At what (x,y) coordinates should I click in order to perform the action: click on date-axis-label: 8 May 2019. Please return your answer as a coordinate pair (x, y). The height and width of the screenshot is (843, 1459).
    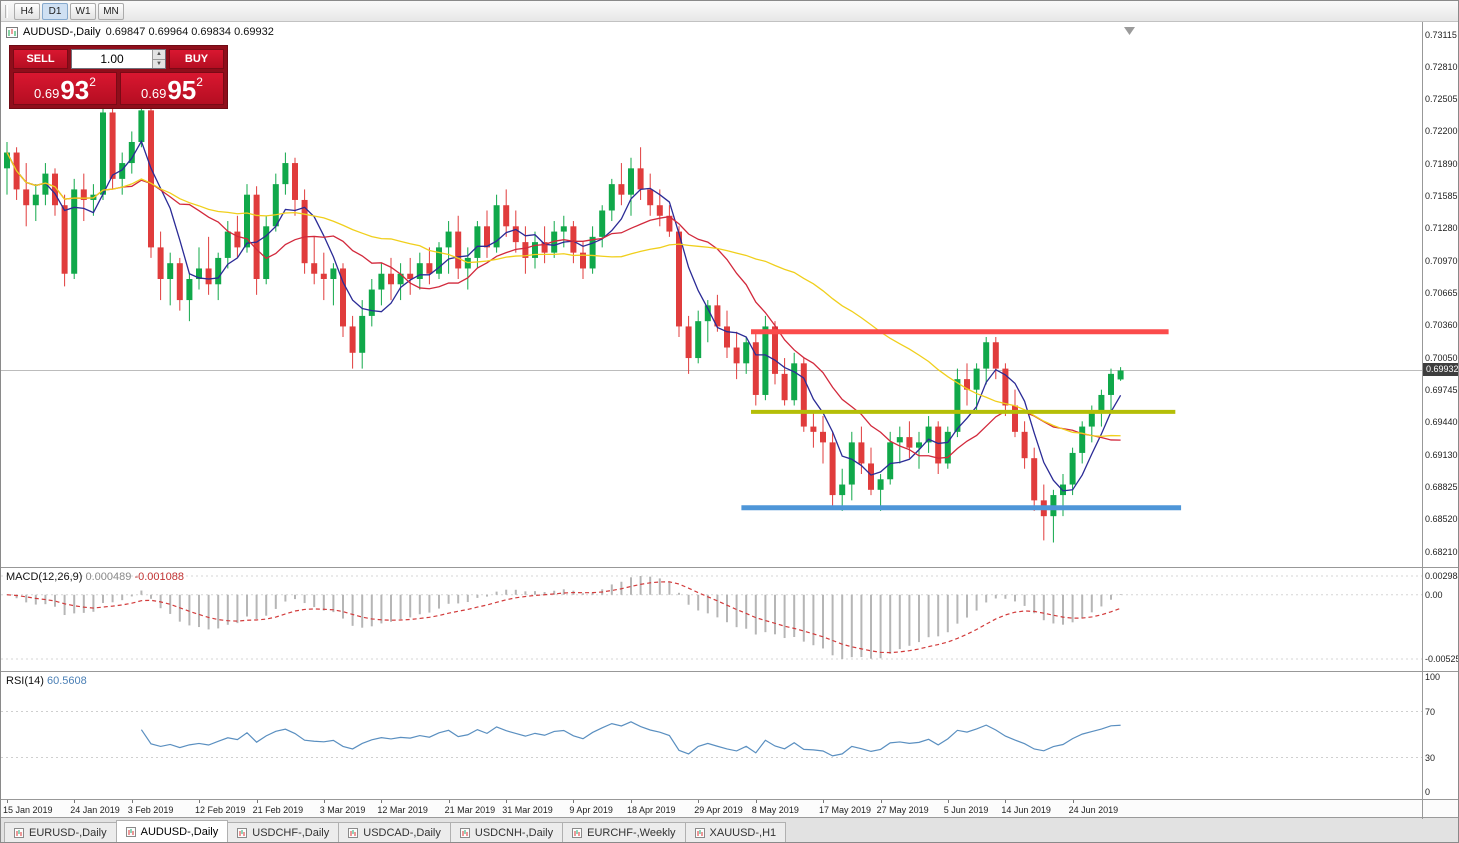
    Looking at the image, I should click on (775, 810).